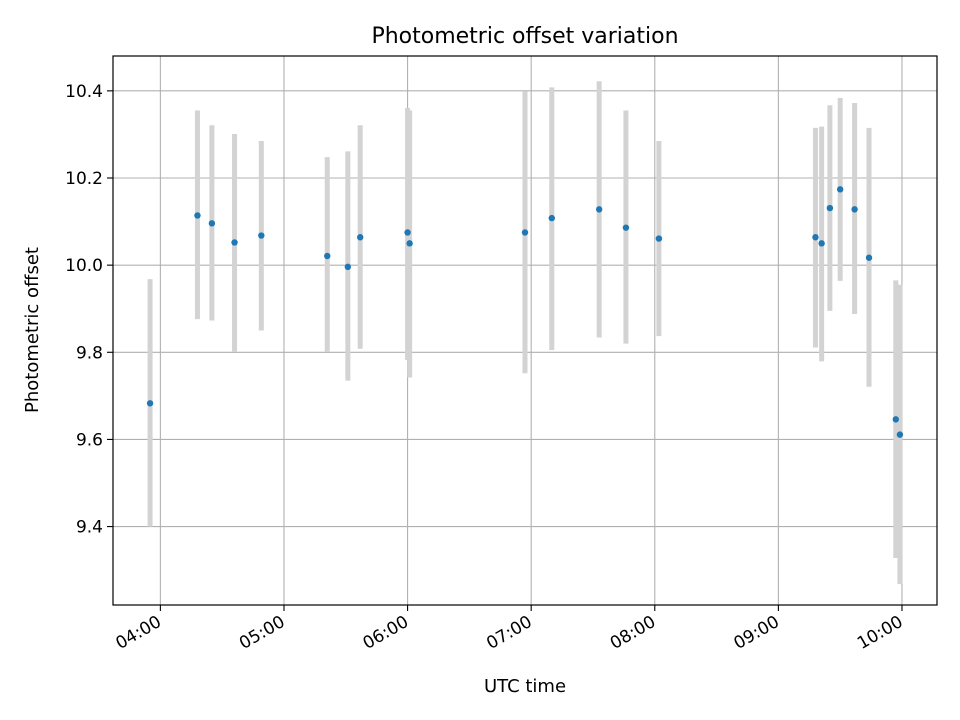 Image resolution: width=960 pixels, height=720 pixels. What do you see at coordinates (89, 528) in the screenshot?
I see `y-tick-label: 9.4` at bounding box center [89, 528].